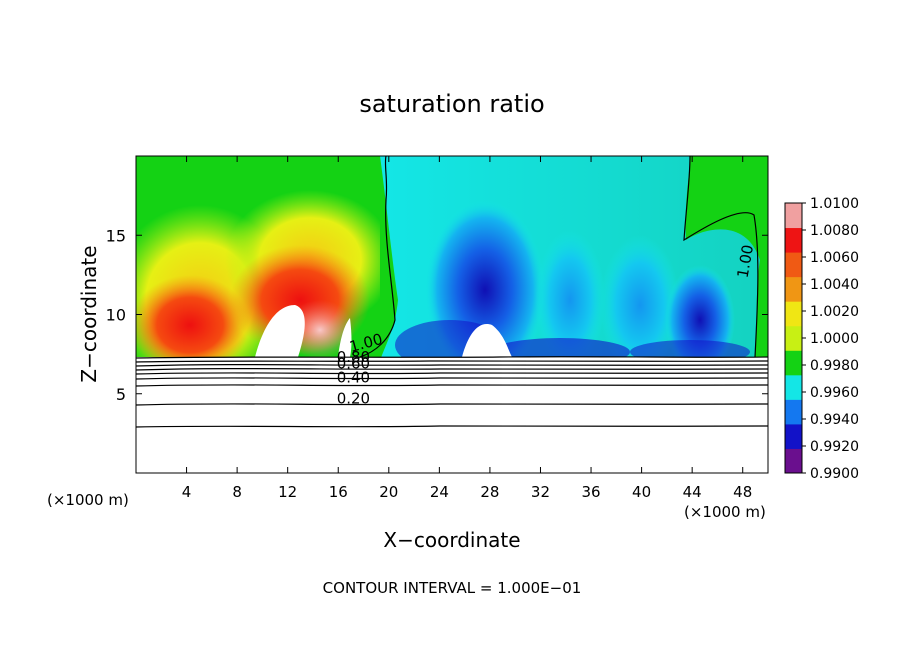 This screenshot has height=654, width=904. Describe the element at coordinates (834, 366) in the screenshot. I see `colorbar-tick-label: 0.9980` at that location.